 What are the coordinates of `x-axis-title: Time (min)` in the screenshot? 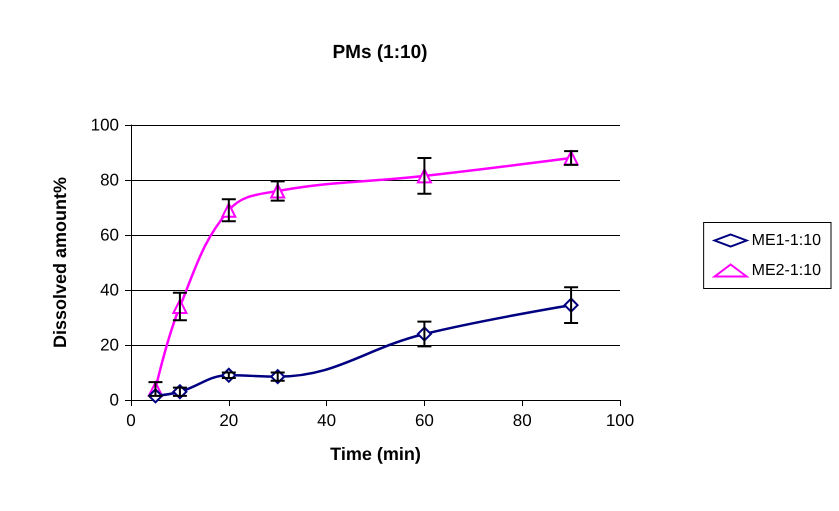 It's located at (375, 454).